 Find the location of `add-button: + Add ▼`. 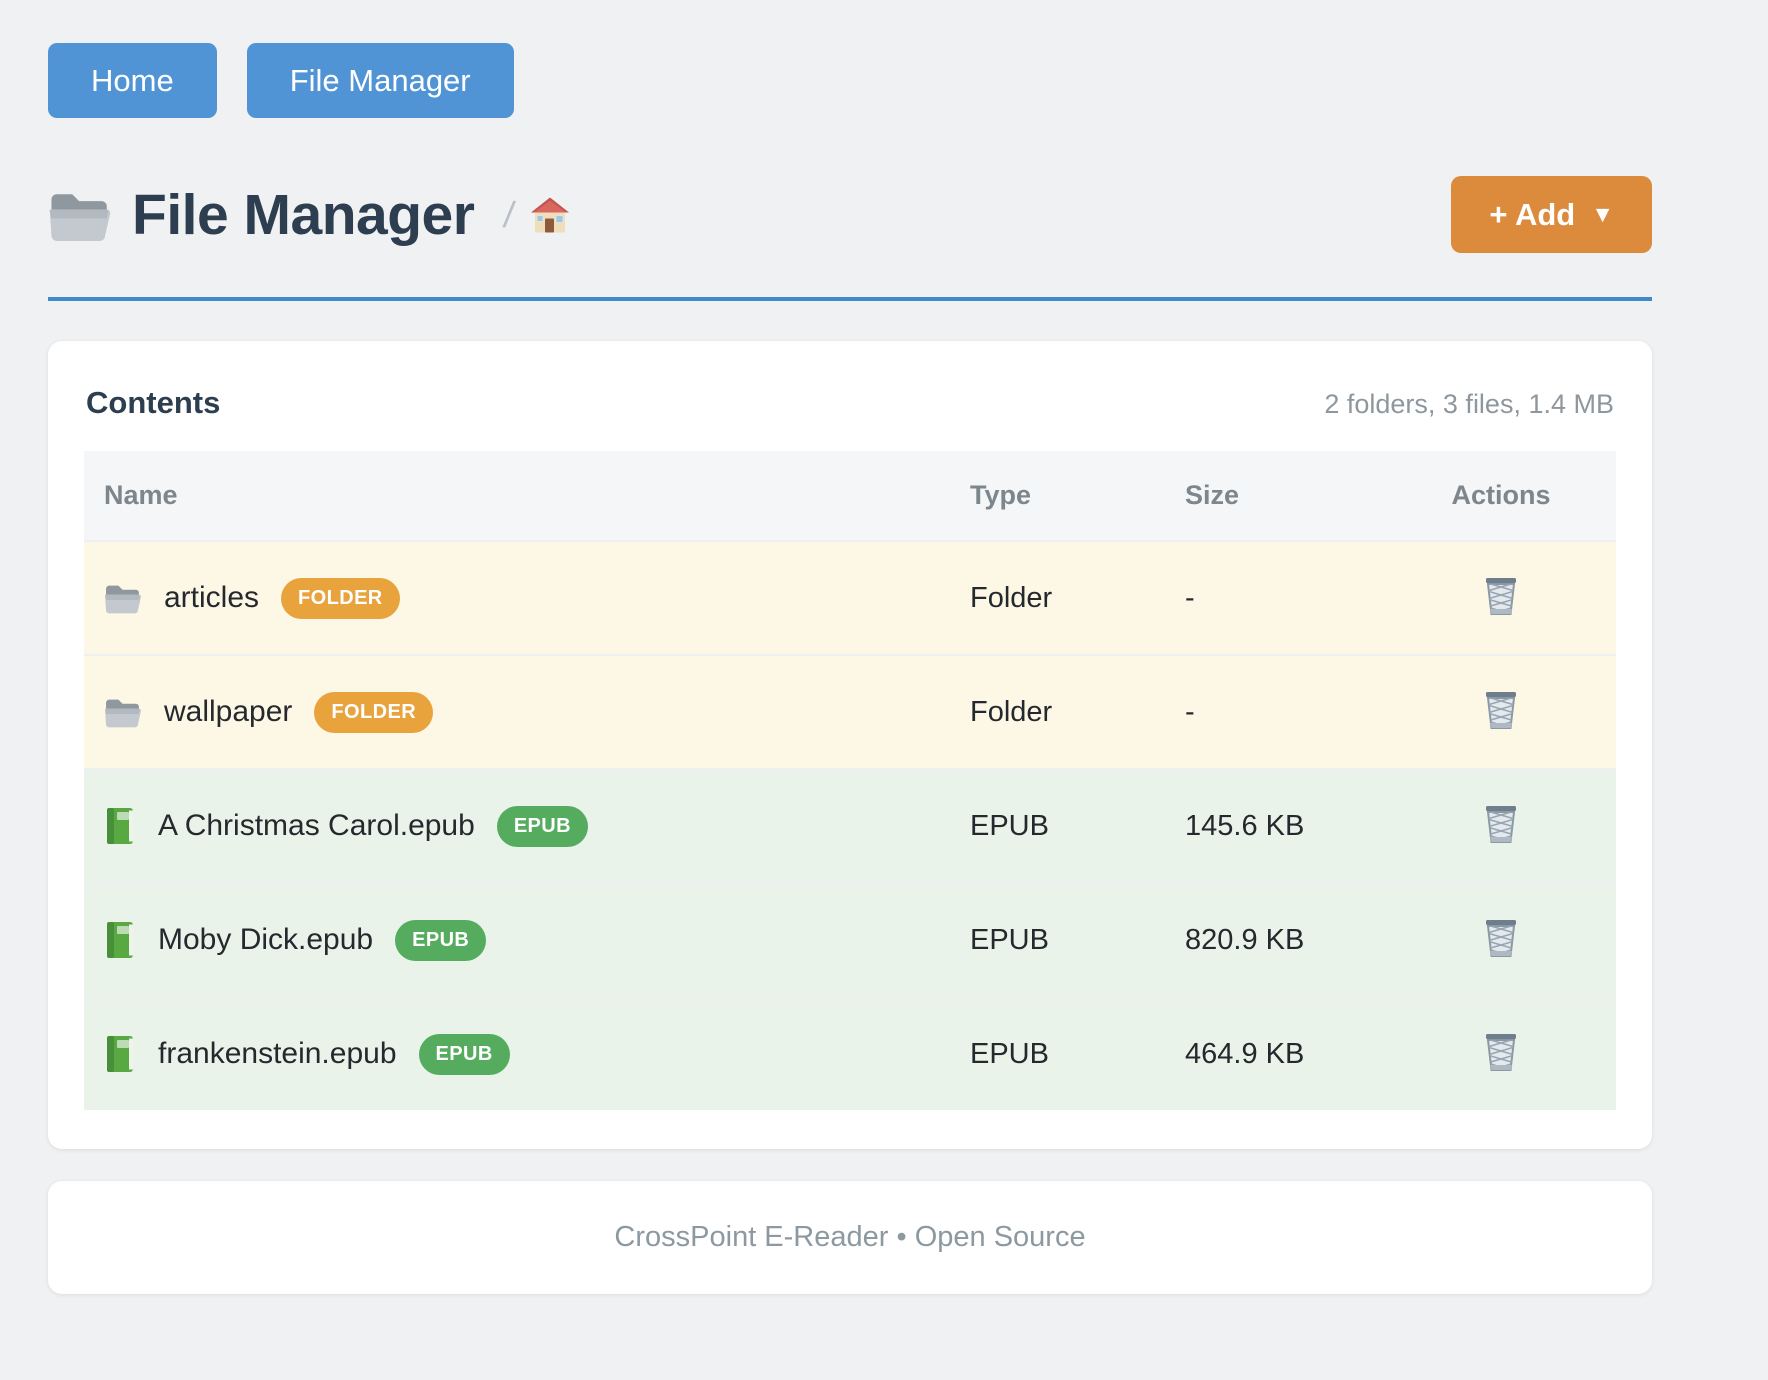

add-button: + Add ▼ is located at coordinates (1551, 214).